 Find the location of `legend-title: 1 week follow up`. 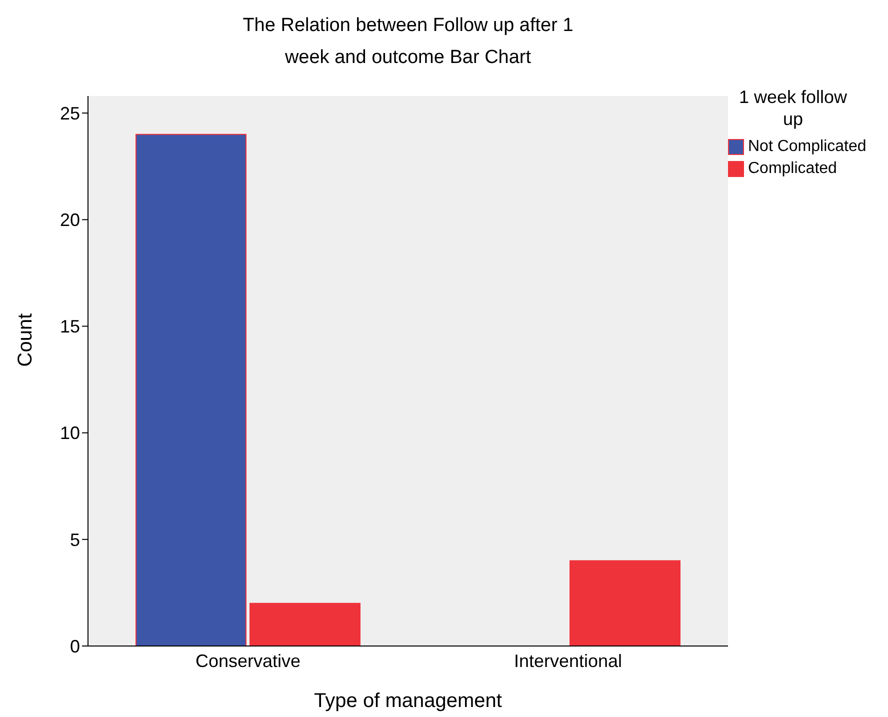

legend-title: 1 week follow up is located at coordinates (793, 108).